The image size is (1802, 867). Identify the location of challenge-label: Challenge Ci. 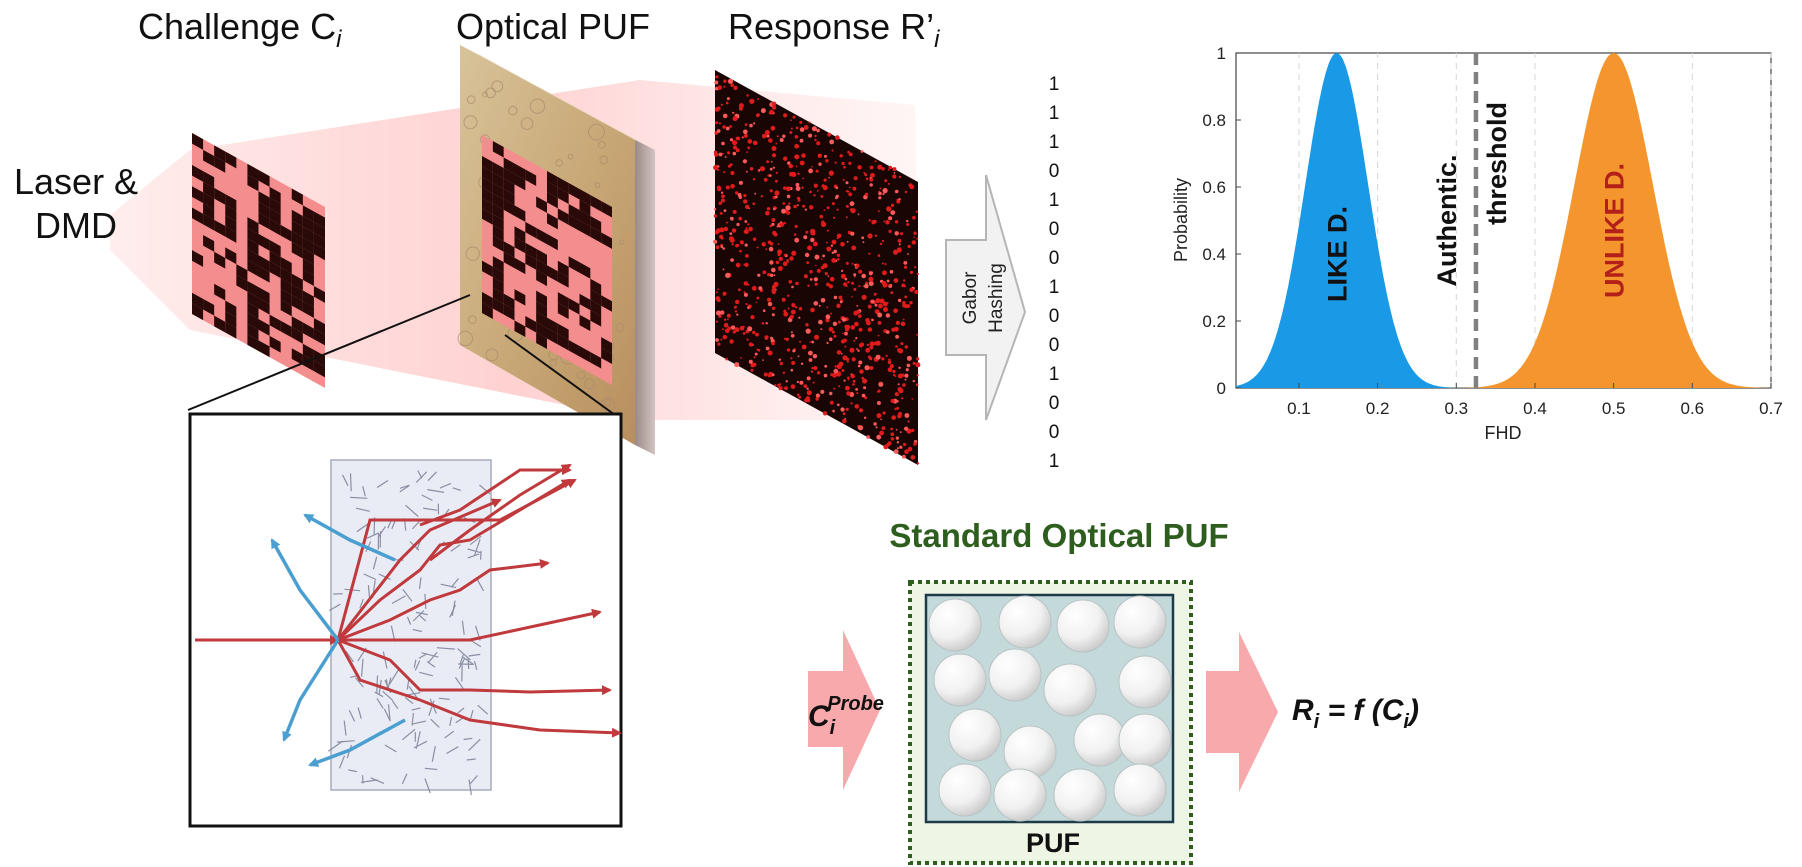
(240, 30).